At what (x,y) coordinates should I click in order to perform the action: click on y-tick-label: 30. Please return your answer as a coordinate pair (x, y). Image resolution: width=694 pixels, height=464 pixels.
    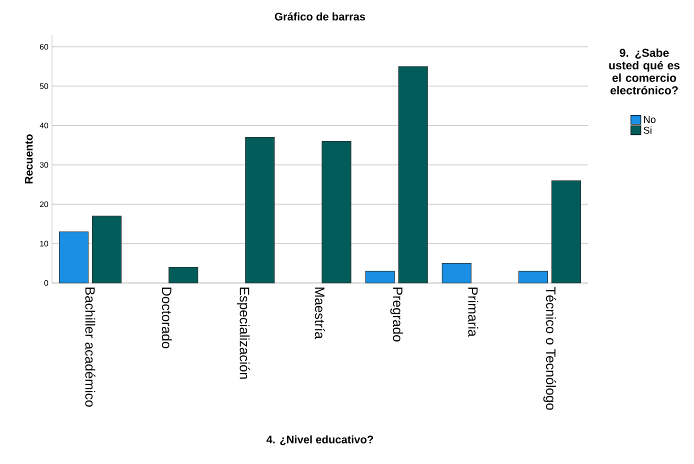
    Looking at the image, I should click on (44, 165).